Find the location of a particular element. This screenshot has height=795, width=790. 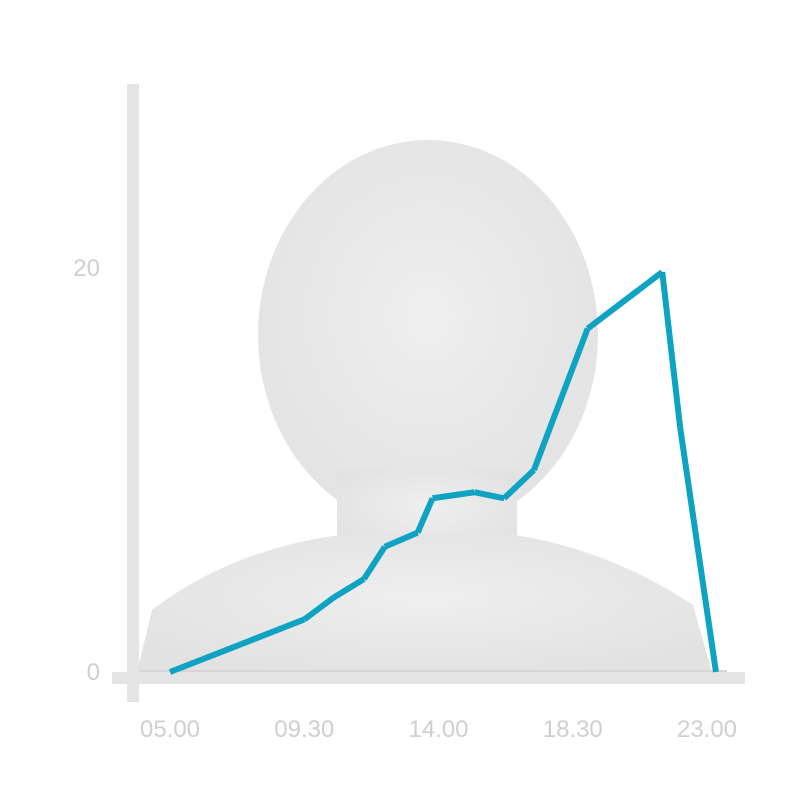

y-tick-label: 20 is located at coordinates (86, 268).